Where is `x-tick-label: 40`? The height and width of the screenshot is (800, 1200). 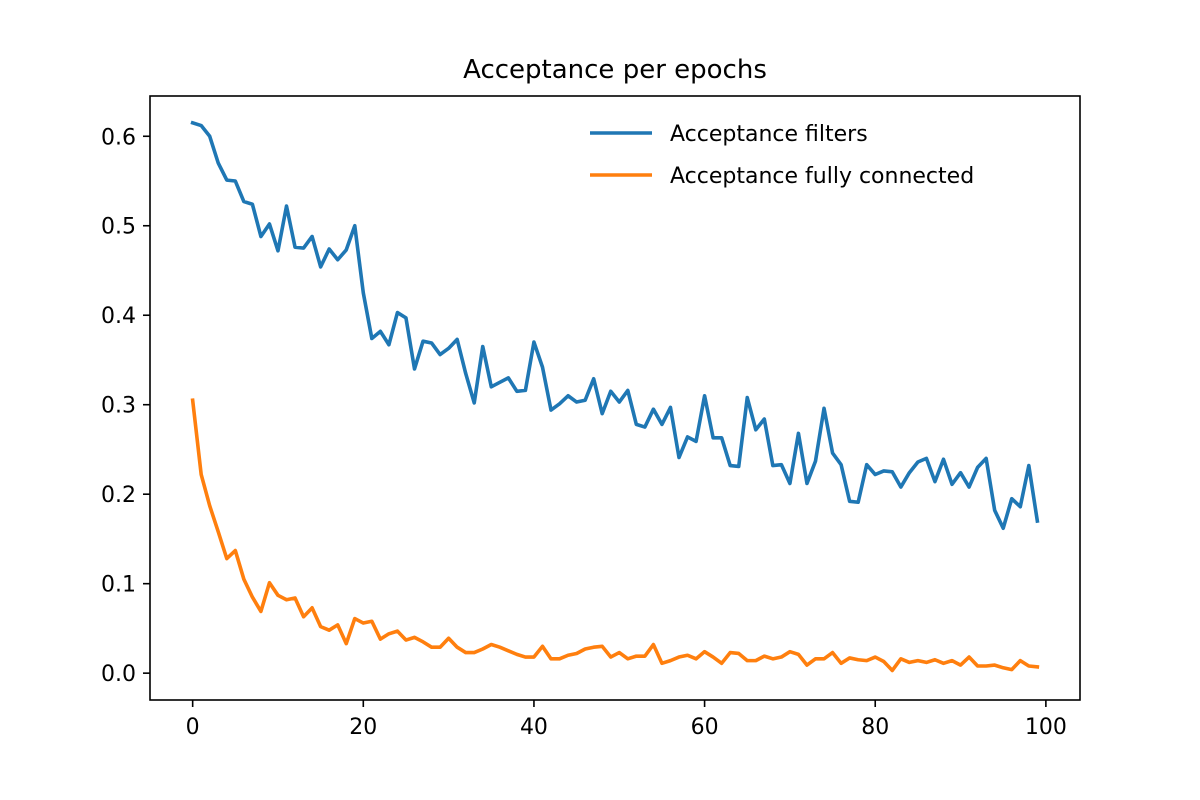
x-tick-label: 40 is located at coordinates (534, 727).